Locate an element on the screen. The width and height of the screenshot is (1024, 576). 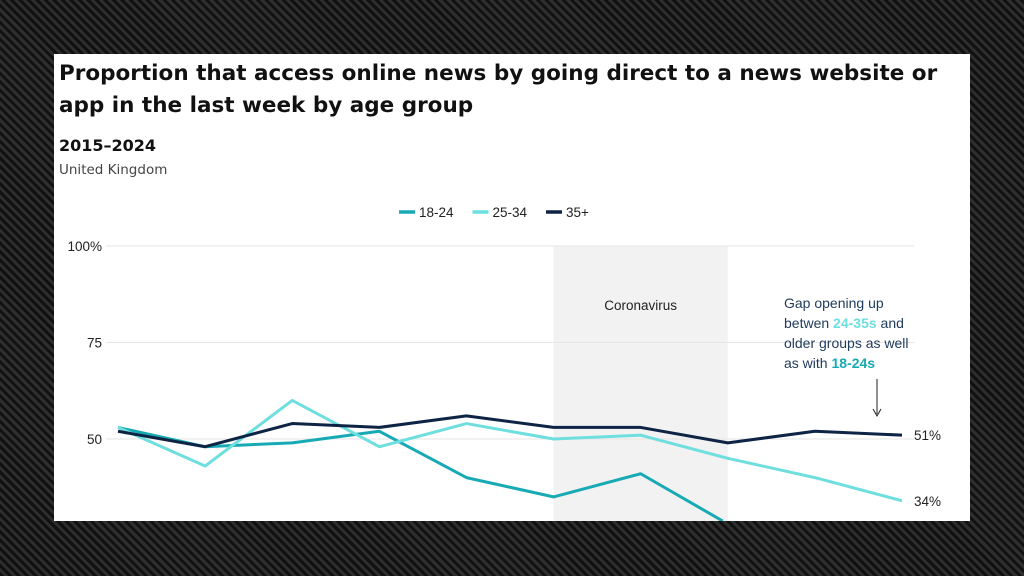
y-tick-label: 100% is located at coordinates (84, 246).